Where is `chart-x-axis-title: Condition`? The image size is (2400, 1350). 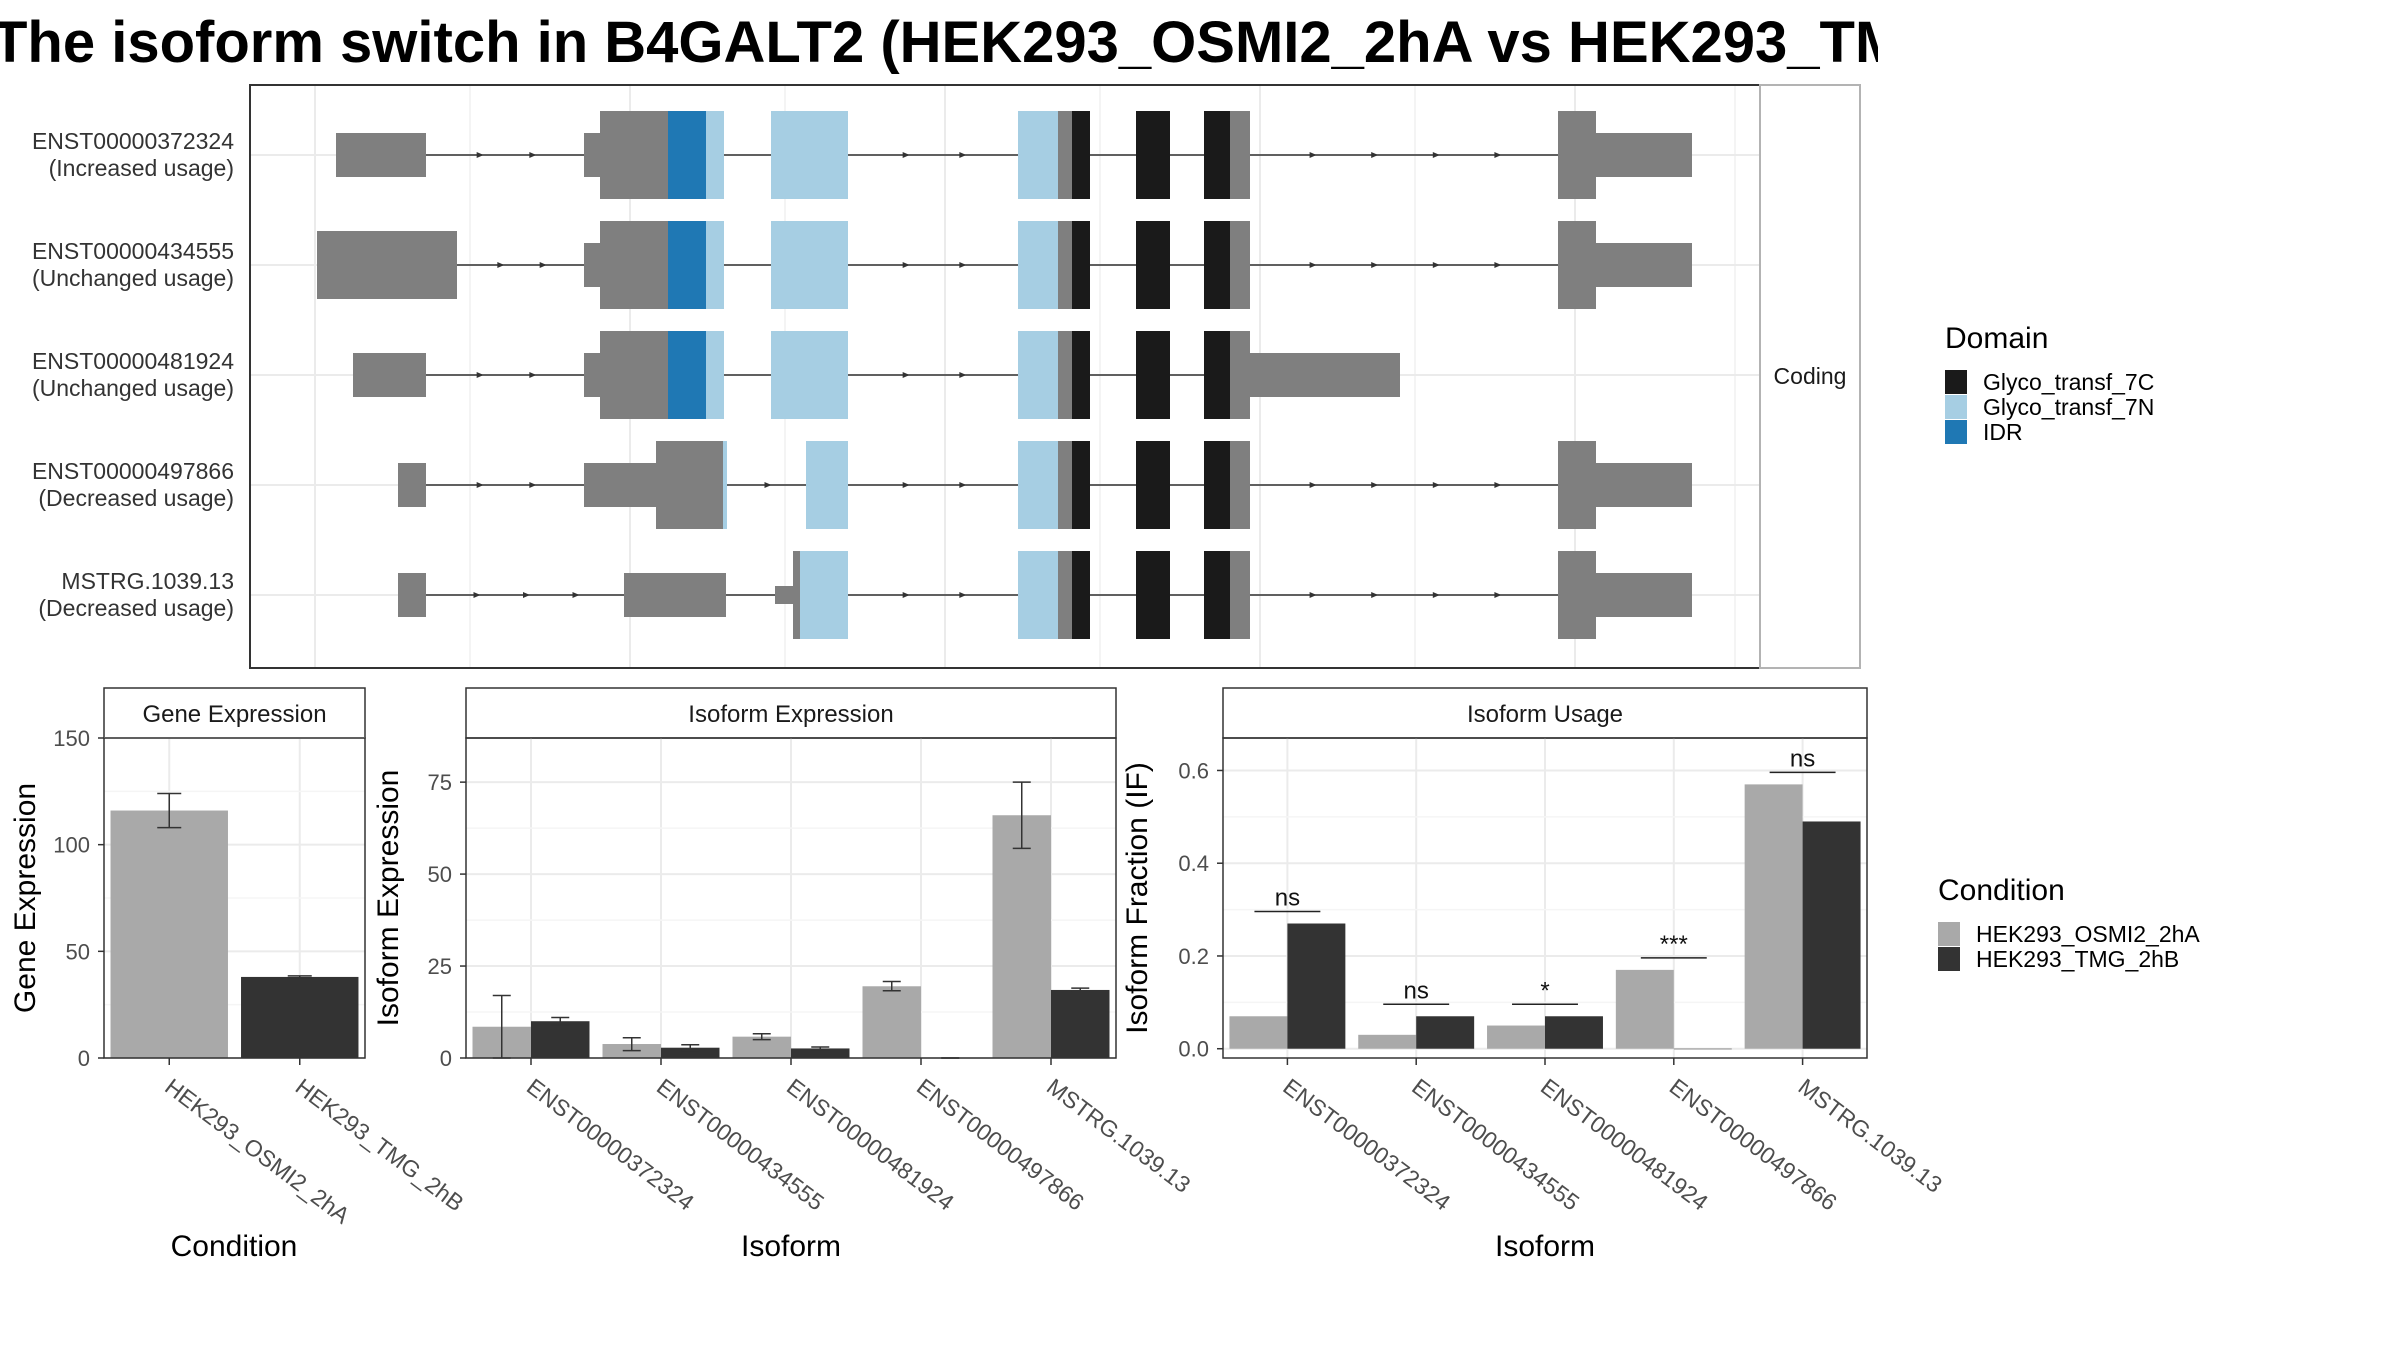
chart-x-axis-title: Condition is located at coordinates (234, 1246).